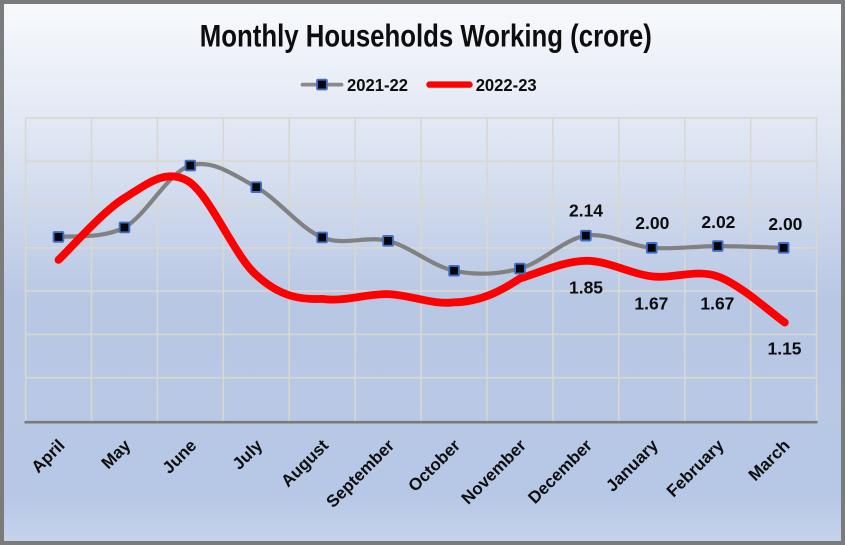 The height and width of the screenshot is (545, 845). Describe the element at coordinates (586, 210) in the screenshot. I see `svg-text: 2.14` at that location.